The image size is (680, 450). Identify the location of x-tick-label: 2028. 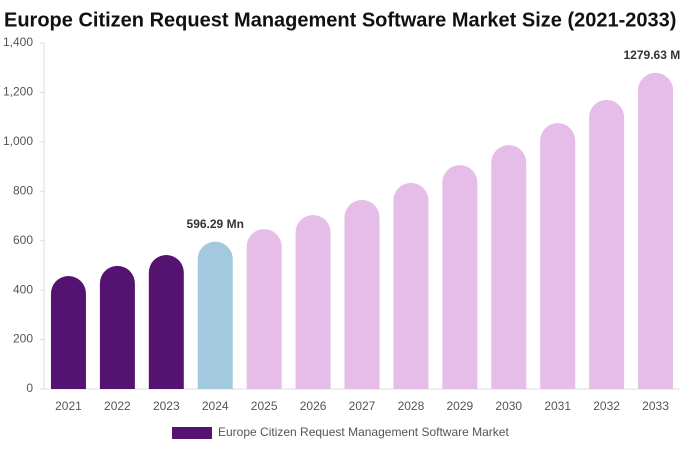
(411, 406).